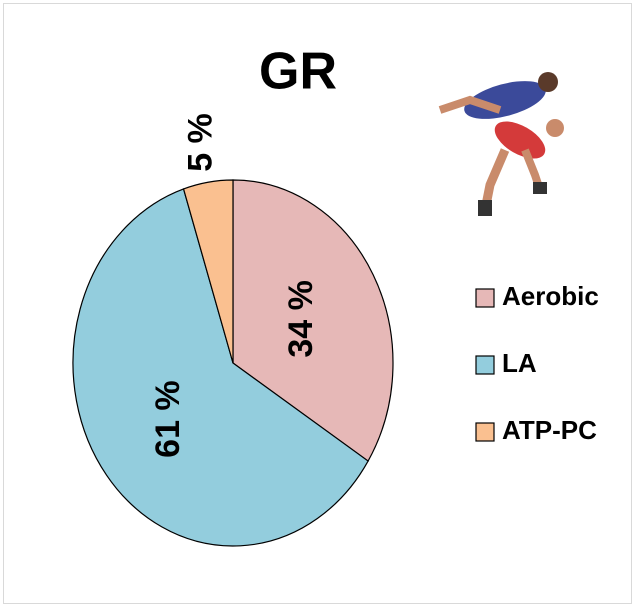  What do you see at coordinates (168, 419) in the screenshot?
I see `data-label: 61 %` at bounding box center [168, 419].